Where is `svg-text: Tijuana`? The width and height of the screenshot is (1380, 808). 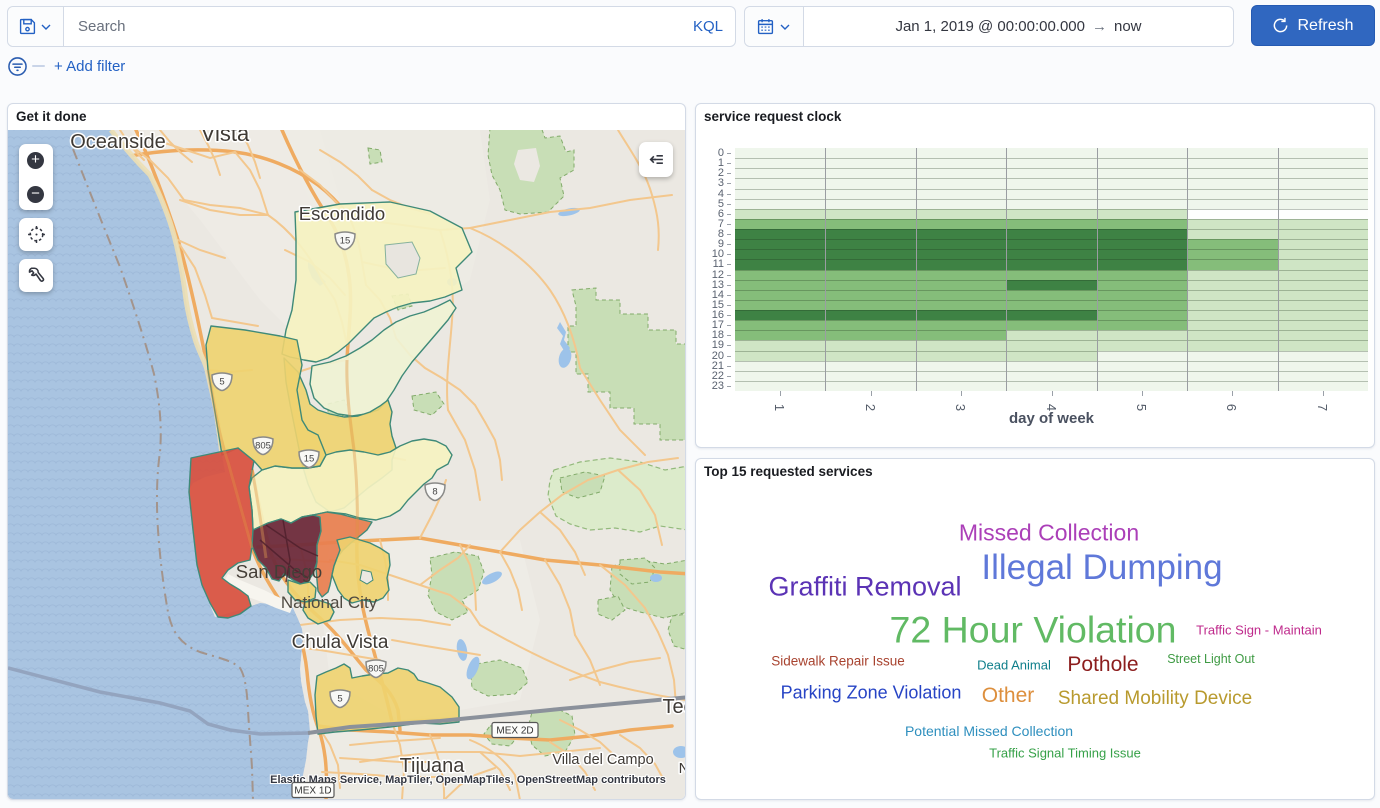 svg-text: Tijuana is located at coordinates (433, 766).